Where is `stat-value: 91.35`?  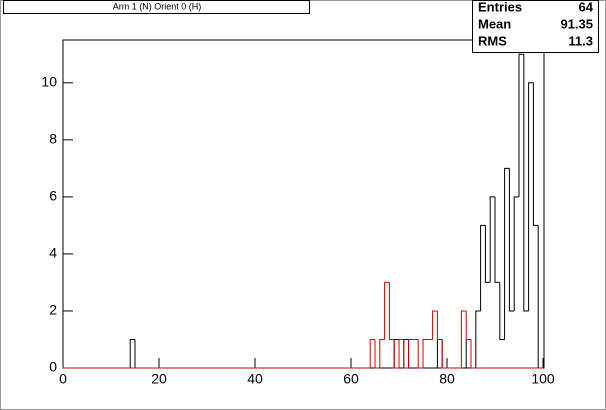
stat-value: 91.35 is located at coordinates (576, 23).